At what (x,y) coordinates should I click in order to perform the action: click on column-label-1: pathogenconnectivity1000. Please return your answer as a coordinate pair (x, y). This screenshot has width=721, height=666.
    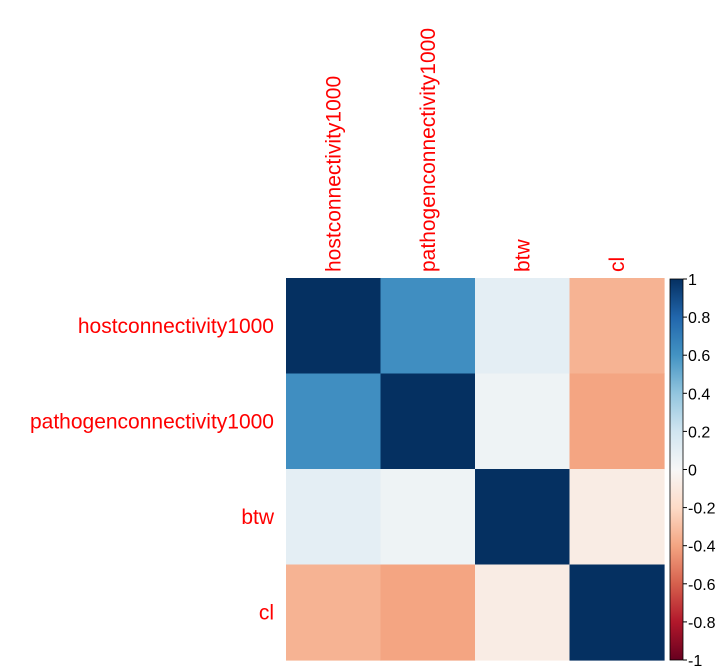
    Looking at the image, I should click on (428, 150).